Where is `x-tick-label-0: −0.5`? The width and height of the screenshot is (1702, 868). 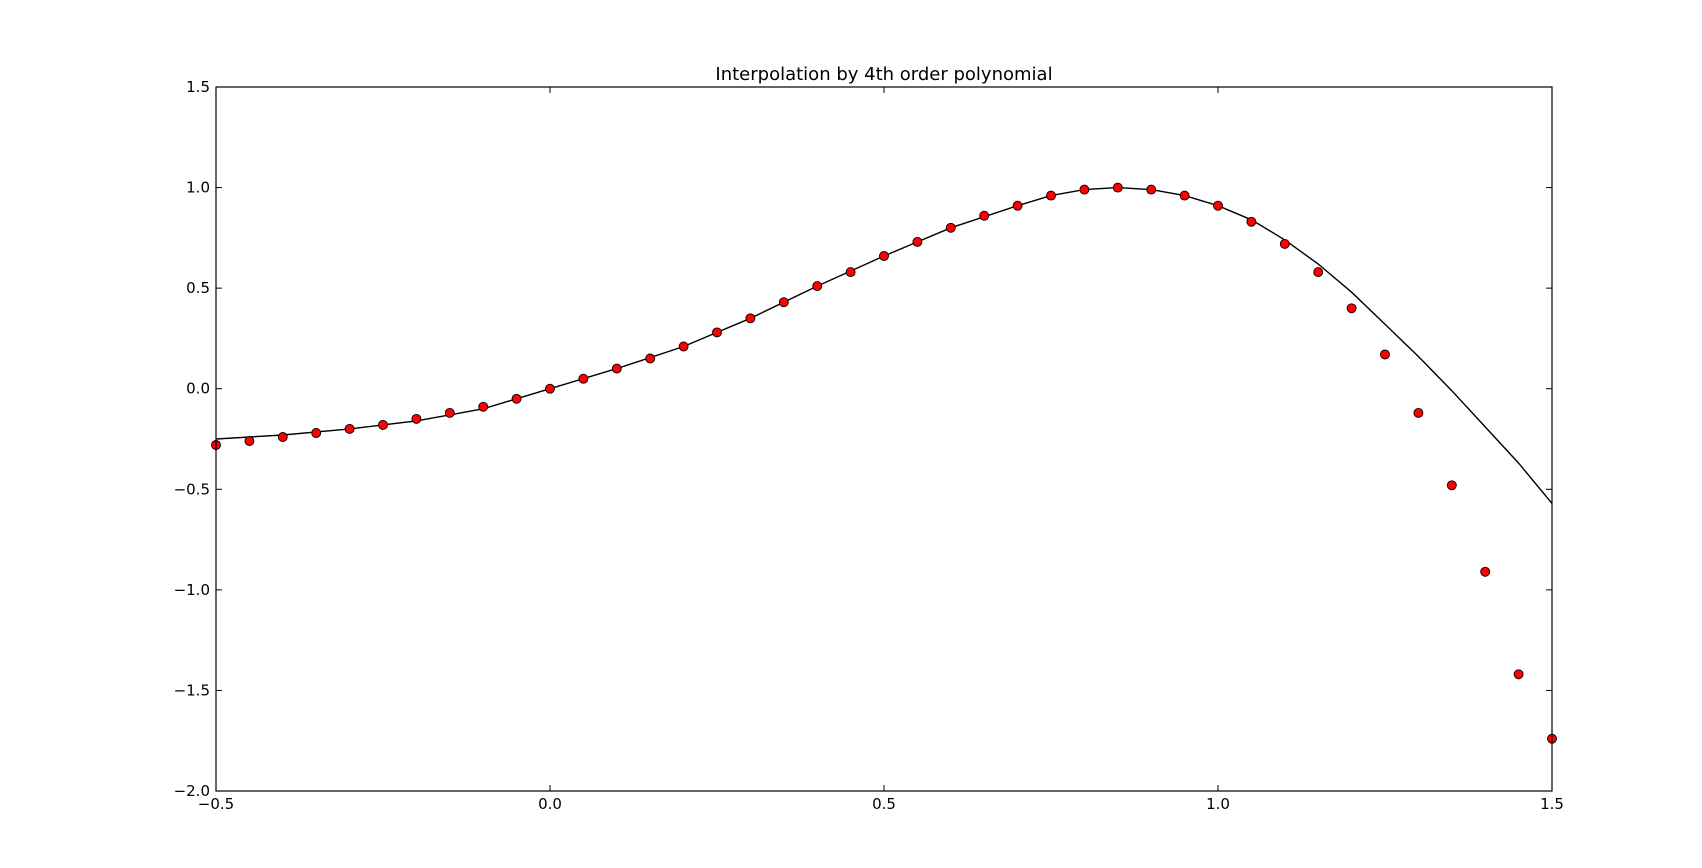 x-tick-label-0: −0.5 is located at coordinates (216, 804).